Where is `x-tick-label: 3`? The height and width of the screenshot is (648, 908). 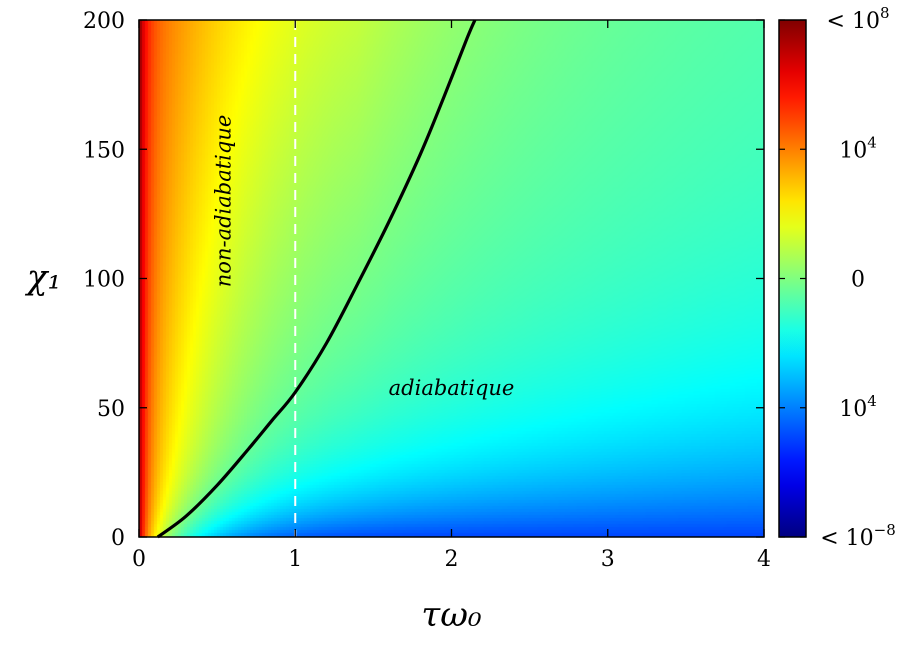
x-tick-label: 3 is located at coordinates (608, 559).